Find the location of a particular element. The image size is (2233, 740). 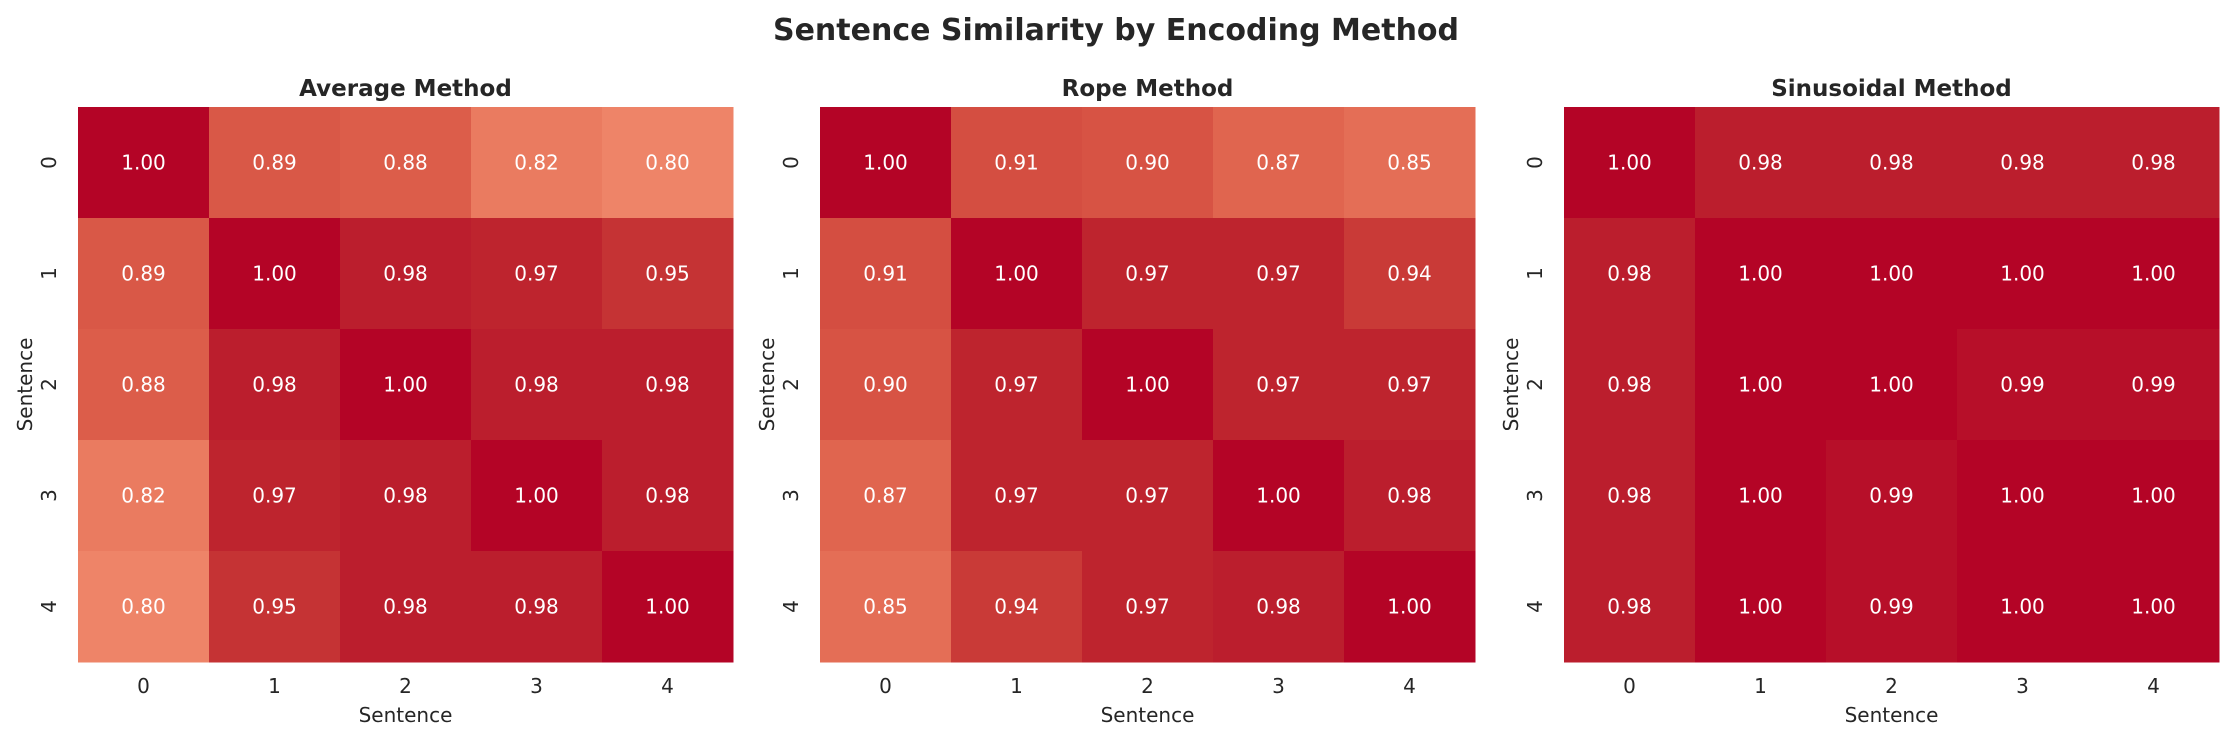

cell-label: 0.89 is located at coordinates (143, 274).